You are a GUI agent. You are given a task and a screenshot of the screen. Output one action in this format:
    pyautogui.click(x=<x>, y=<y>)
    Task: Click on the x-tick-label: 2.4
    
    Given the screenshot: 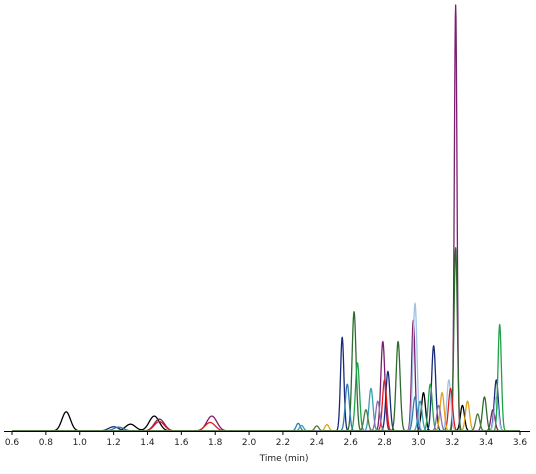 What is the action you would take?
    pyautogui.click(x=317, y=443)
    